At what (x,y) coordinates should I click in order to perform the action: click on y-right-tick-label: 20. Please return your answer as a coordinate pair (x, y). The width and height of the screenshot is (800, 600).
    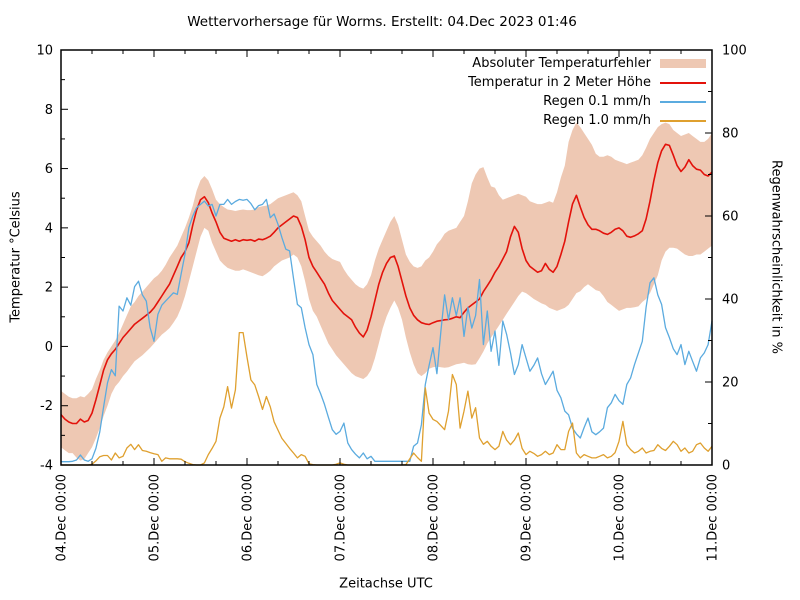
    Looking at the image, I should click on (730, 383).